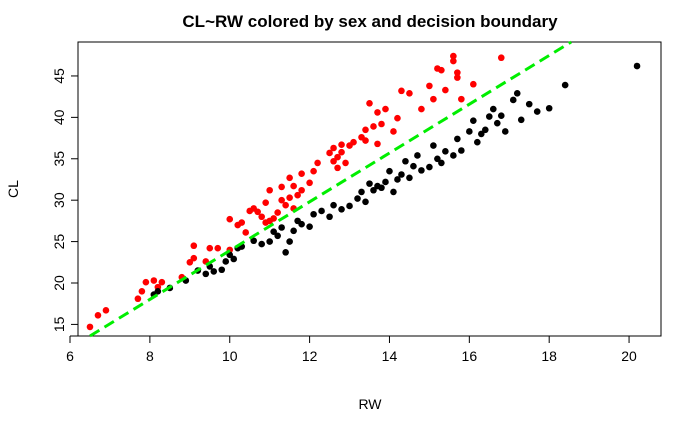  What do you see at coordinates (70, 356) in the screenshot?
I see `x-tick-label: 6` at bounding box center [70, 356].